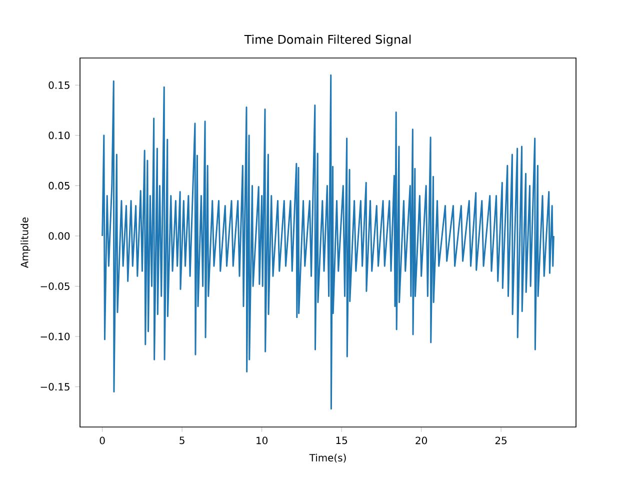 This screenshot has width=640, height=480. Describe the element at coordinates (55, 387) in the screenshot. I see `y-tick-label: −0.15` at that location.